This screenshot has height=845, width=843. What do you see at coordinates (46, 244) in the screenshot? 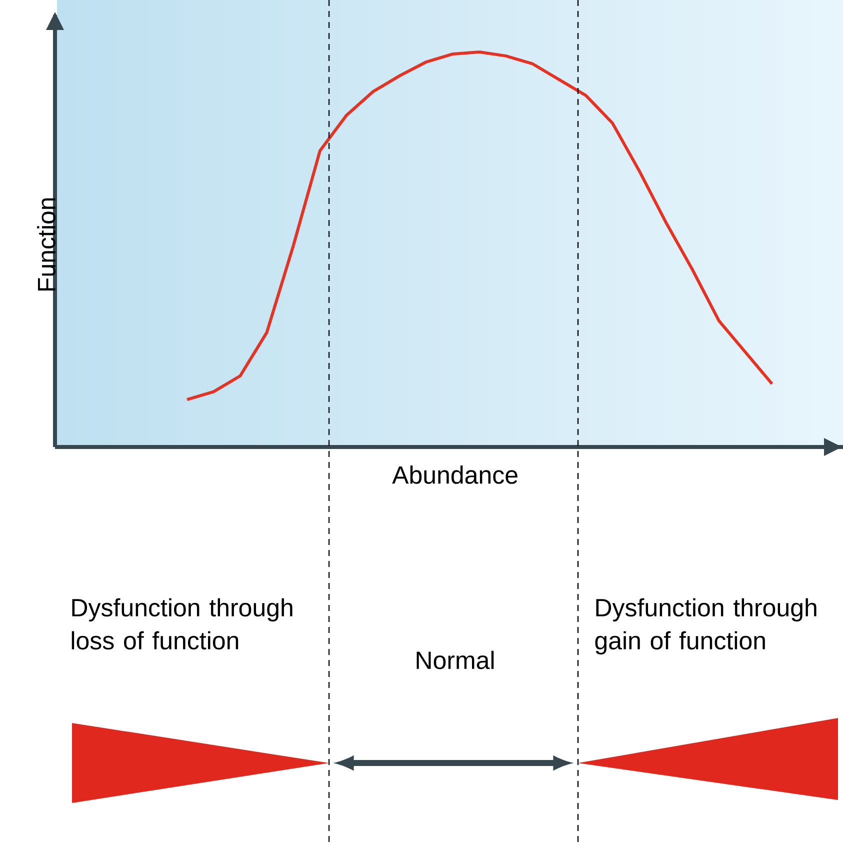
I see `y-axis-title: Function` at bounding box center [46, 244].